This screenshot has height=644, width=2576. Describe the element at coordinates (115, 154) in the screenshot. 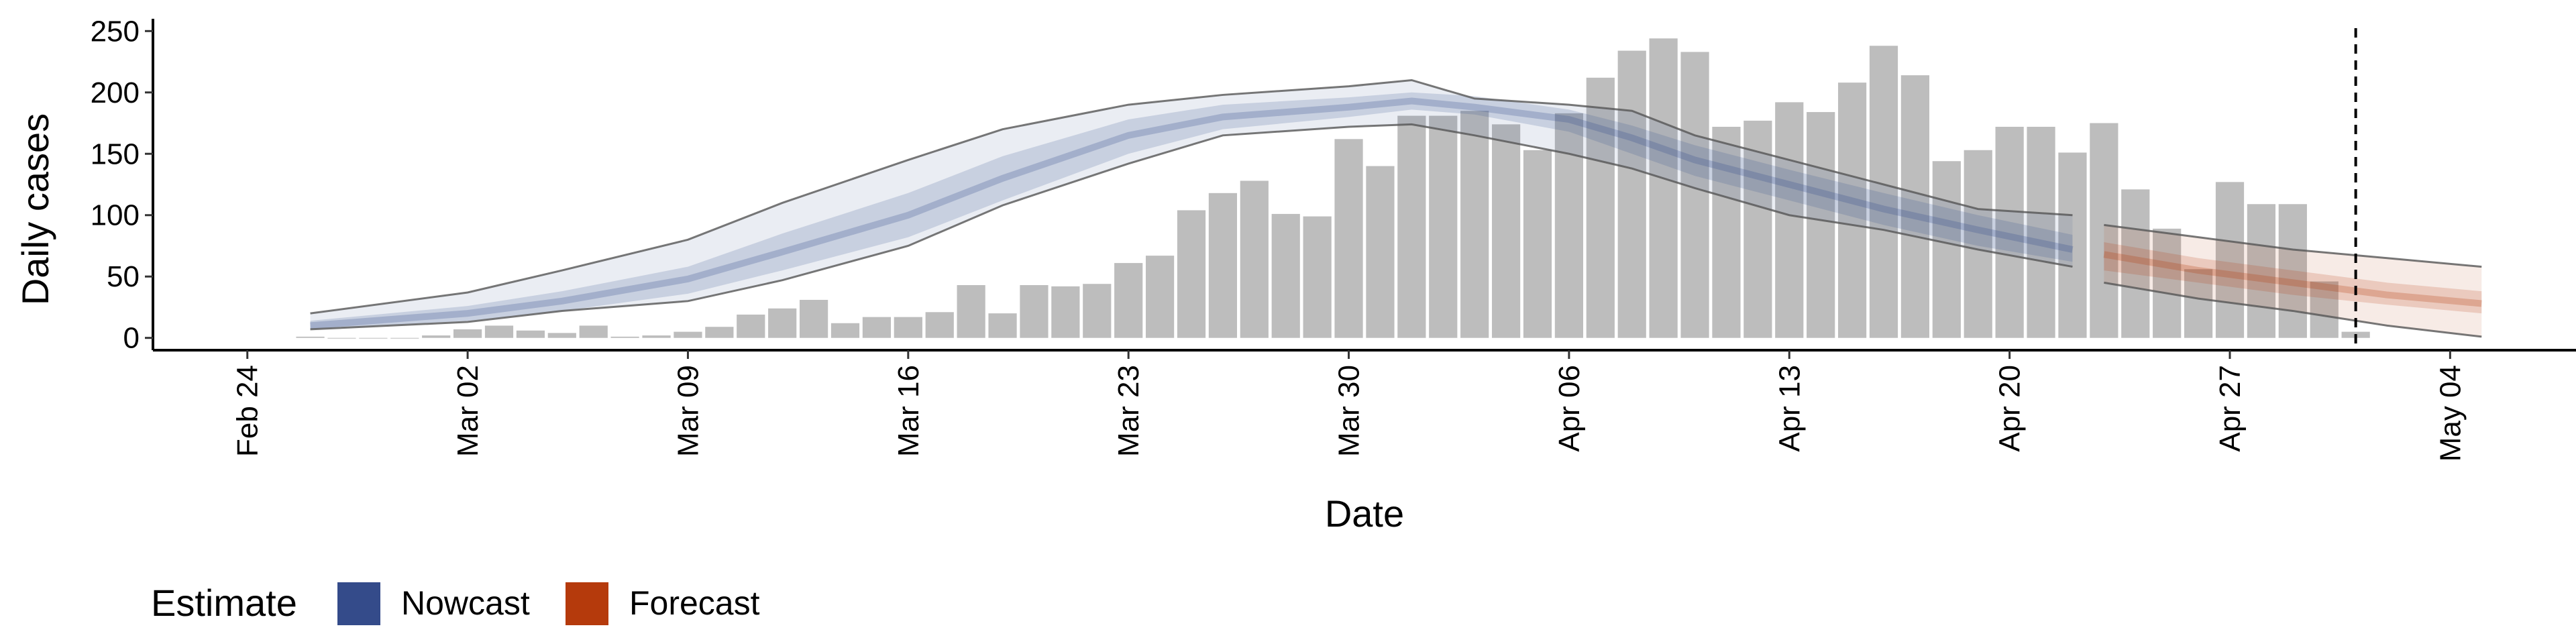

I see `y-tick-label: 150` at that location.